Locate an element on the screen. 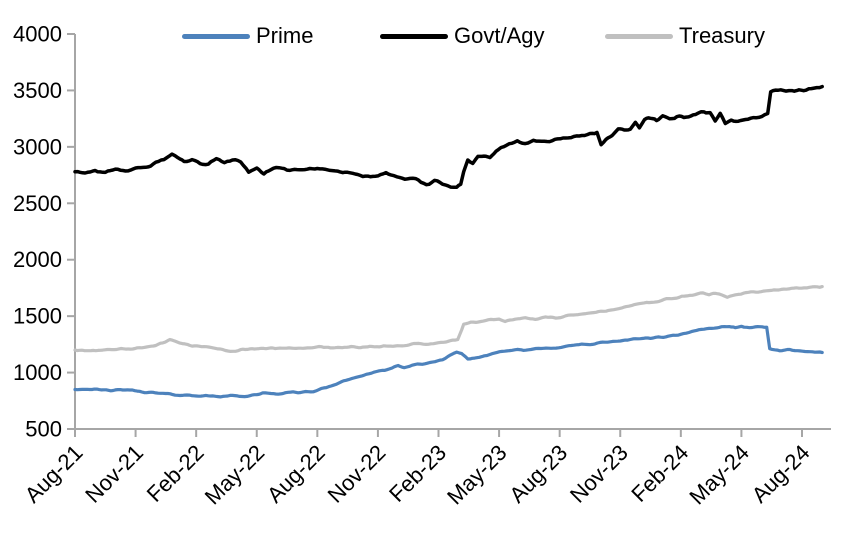 This screenshot has width=852, height=538. legend-label-prime: Prime is located at coordinates (285, 35).